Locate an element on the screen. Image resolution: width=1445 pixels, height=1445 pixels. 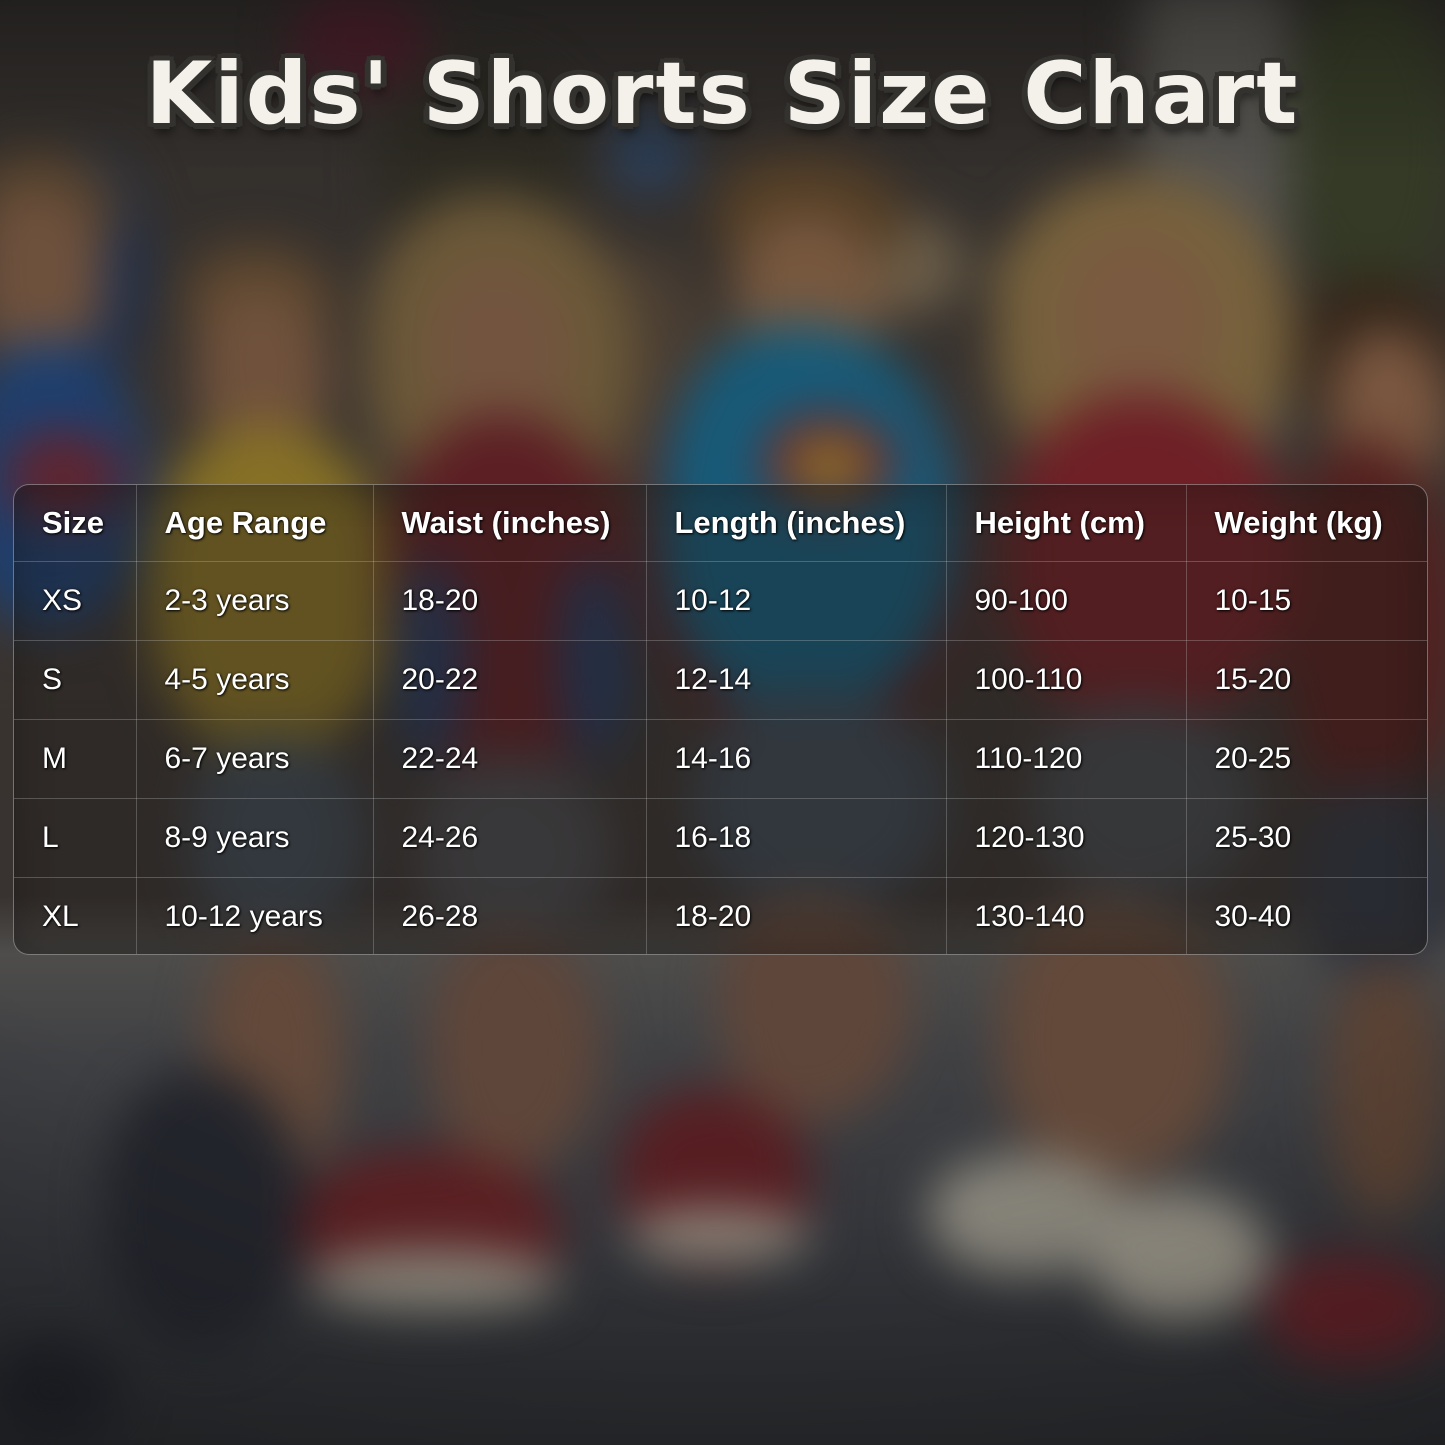
table-cell: 25-30 is located at coordinates (1306, 838).